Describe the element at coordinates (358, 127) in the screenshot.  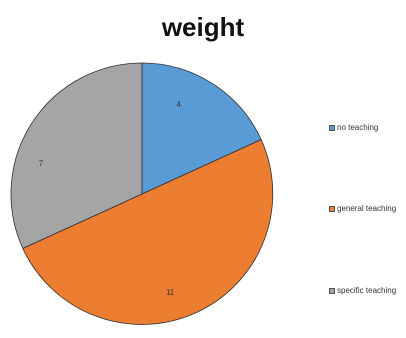
I see `legend-label-no-teaching: no teaching` at that location.